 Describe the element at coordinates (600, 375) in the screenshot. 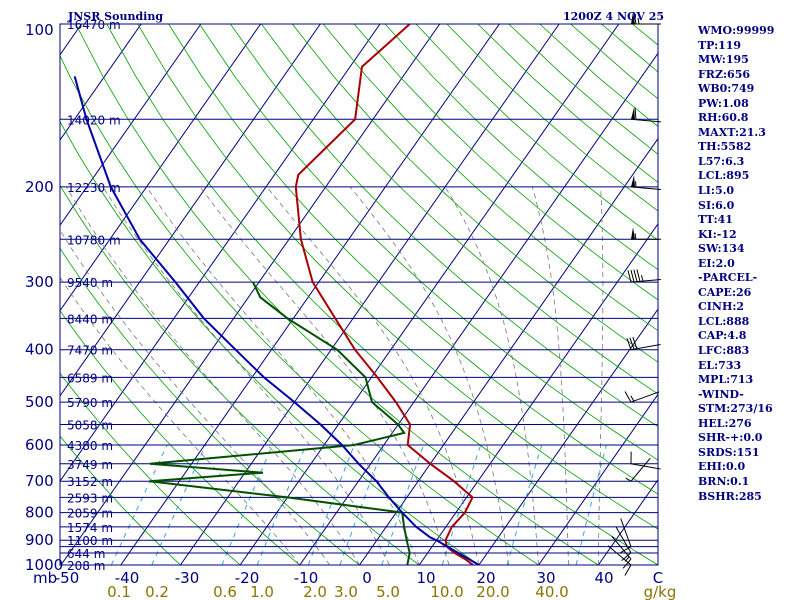

I see `moist-adiabat` at that location.